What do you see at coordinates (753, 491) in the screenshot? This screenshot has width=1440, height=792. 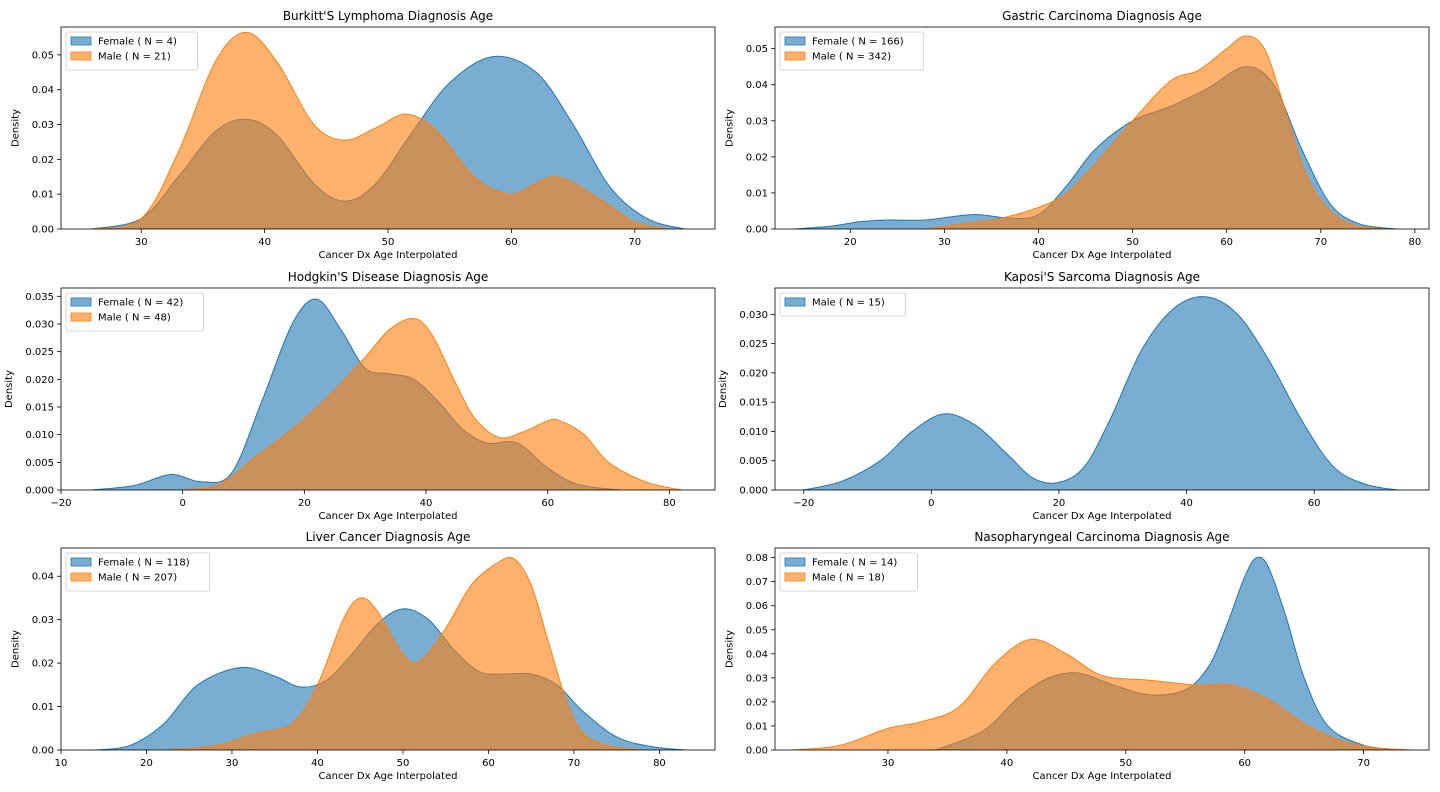 I see `y-tick-label: 0.000` at bounding box center [753, 491].